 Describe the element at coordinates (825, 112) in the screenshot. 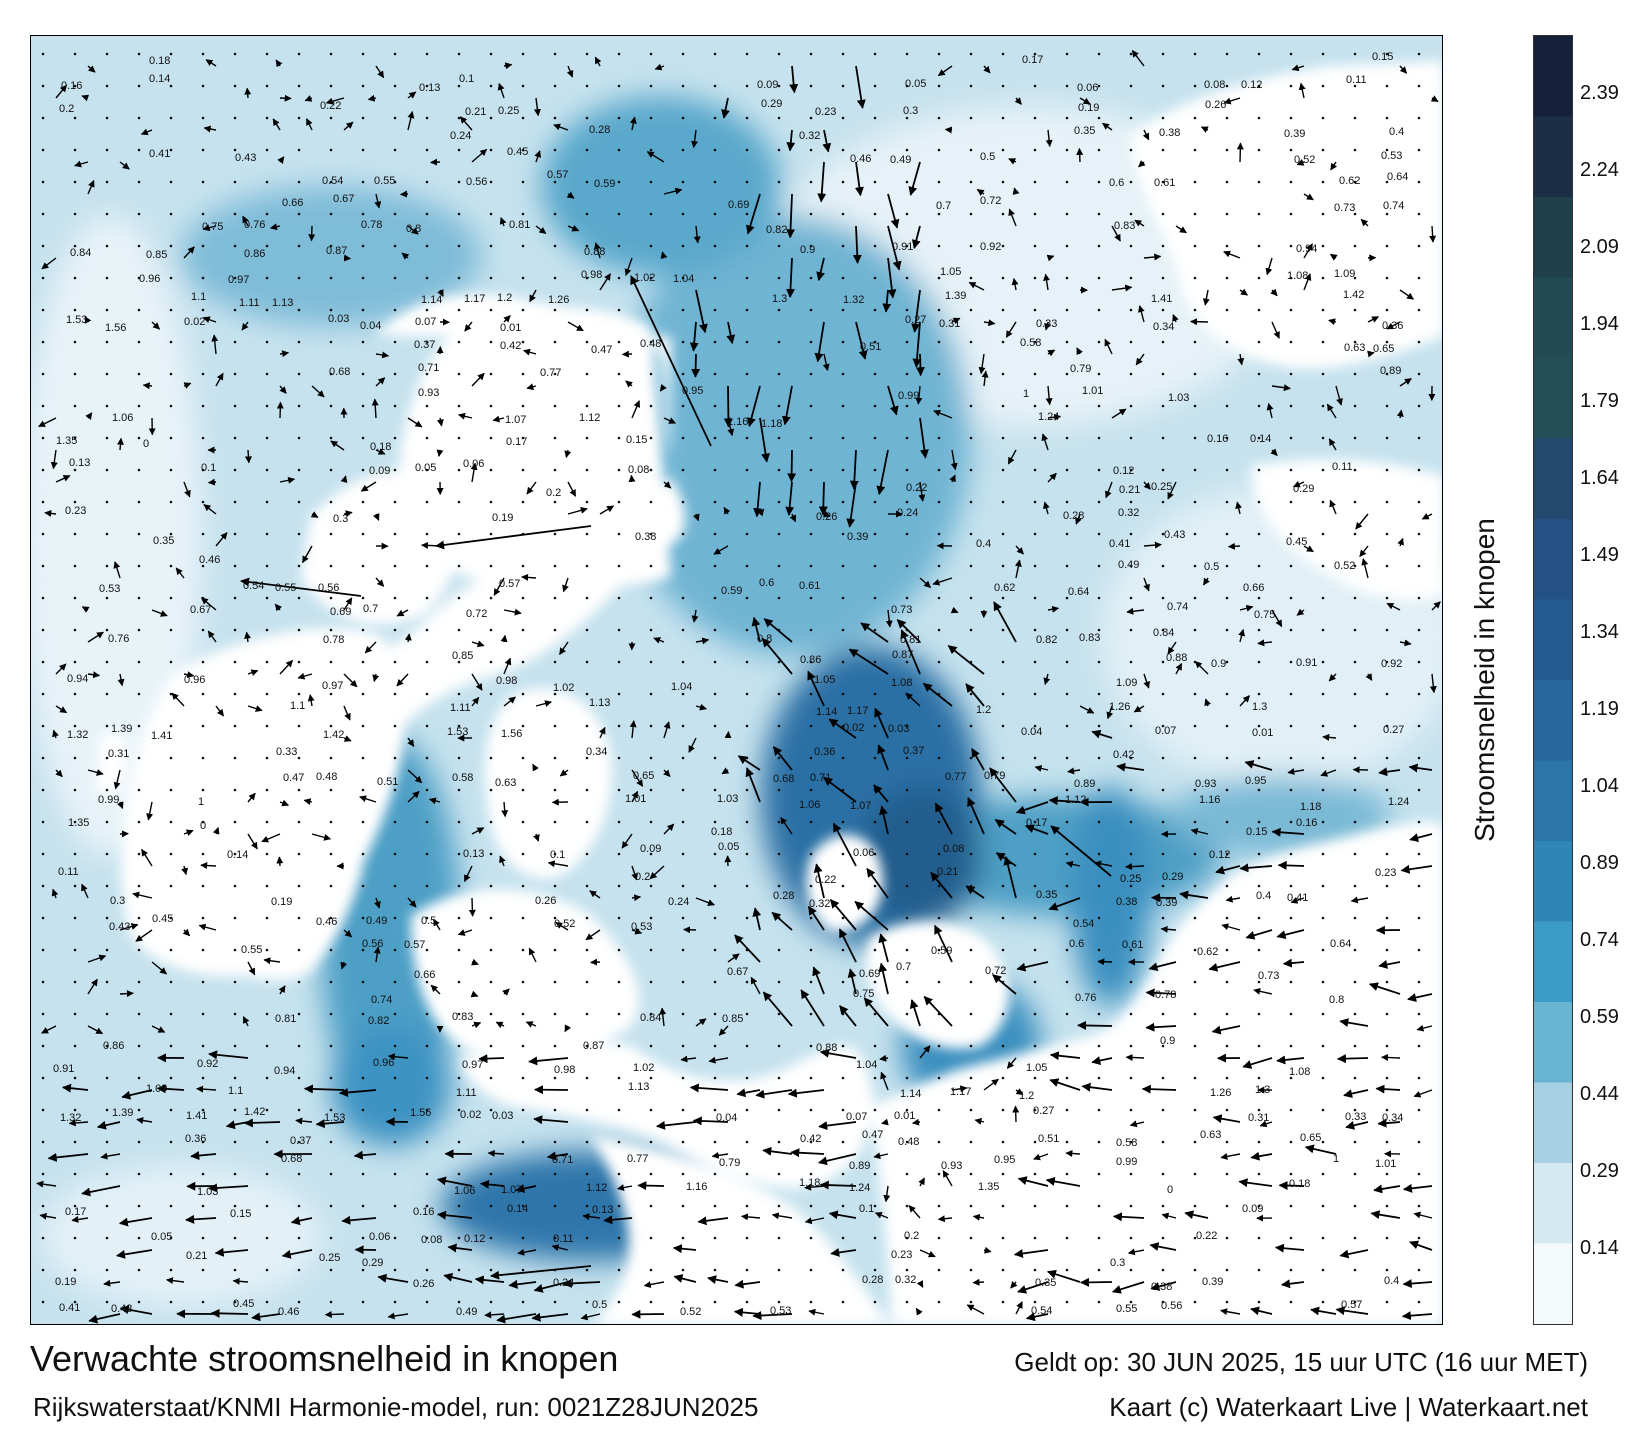

I see `speed-label: 0.23` at that location.